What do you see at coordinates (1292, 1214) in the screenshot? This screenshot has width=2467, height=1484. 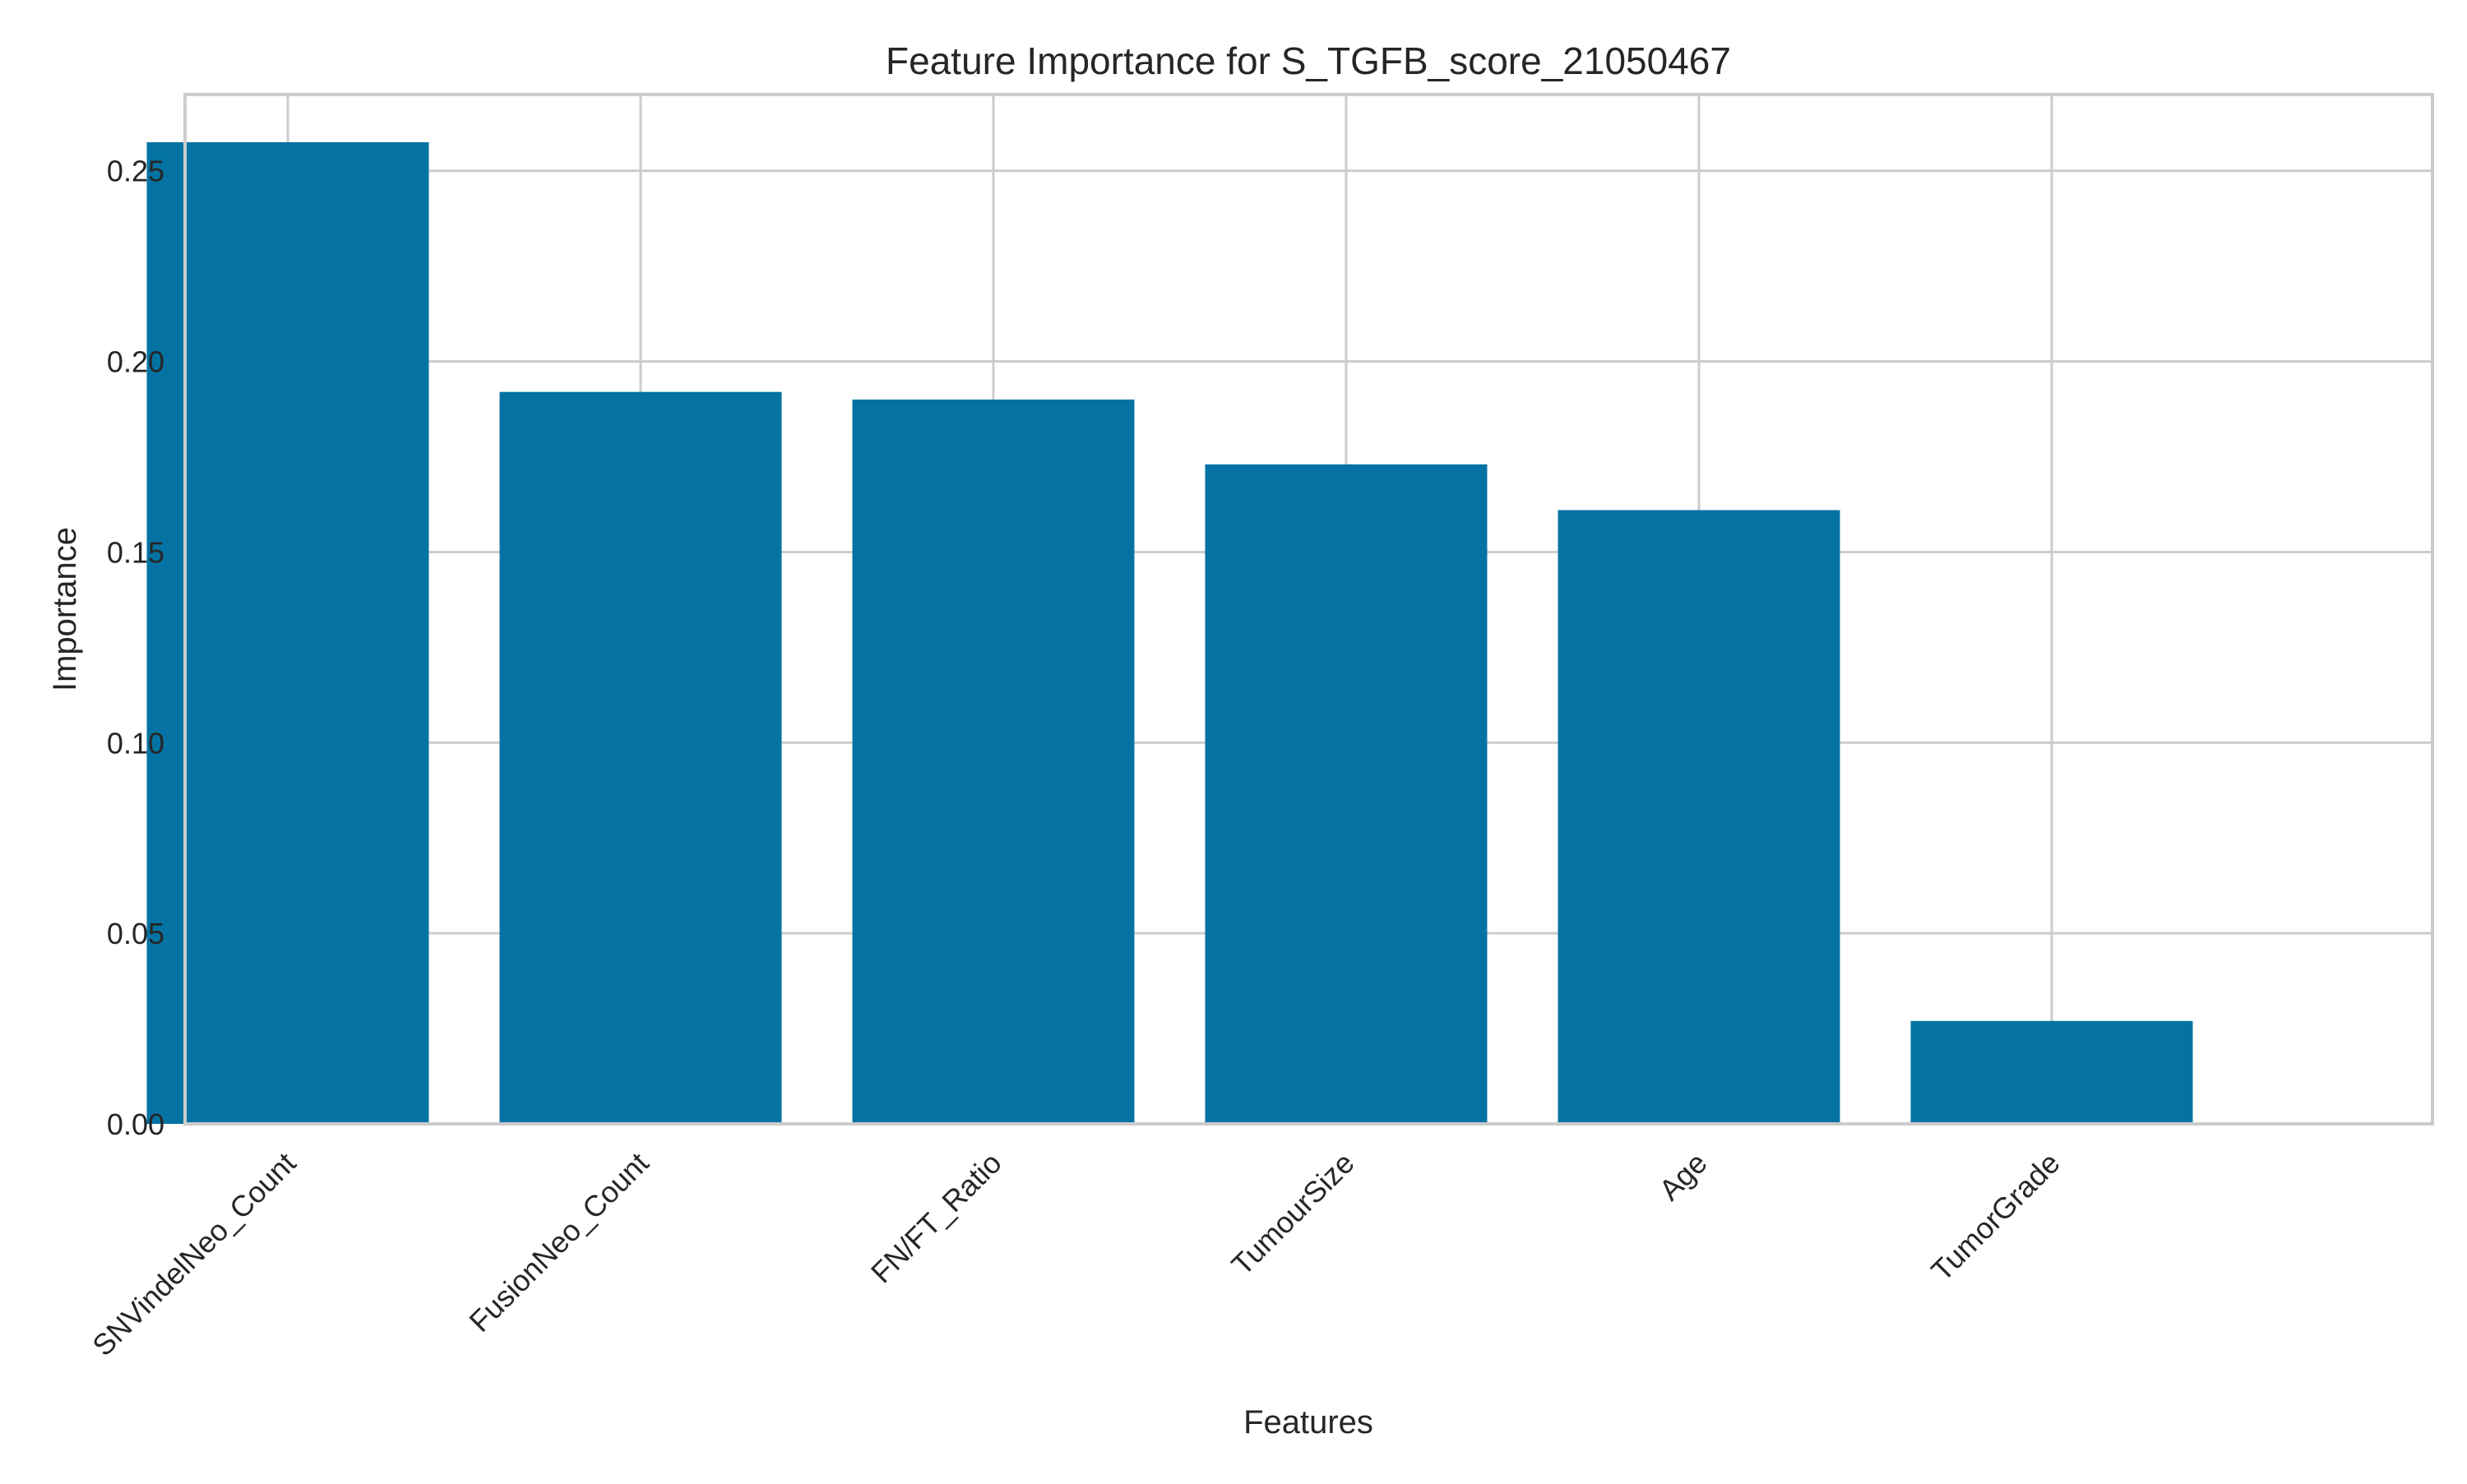 I see `x-tick-label: TumourSize` at bounding box center [1292, 1214].